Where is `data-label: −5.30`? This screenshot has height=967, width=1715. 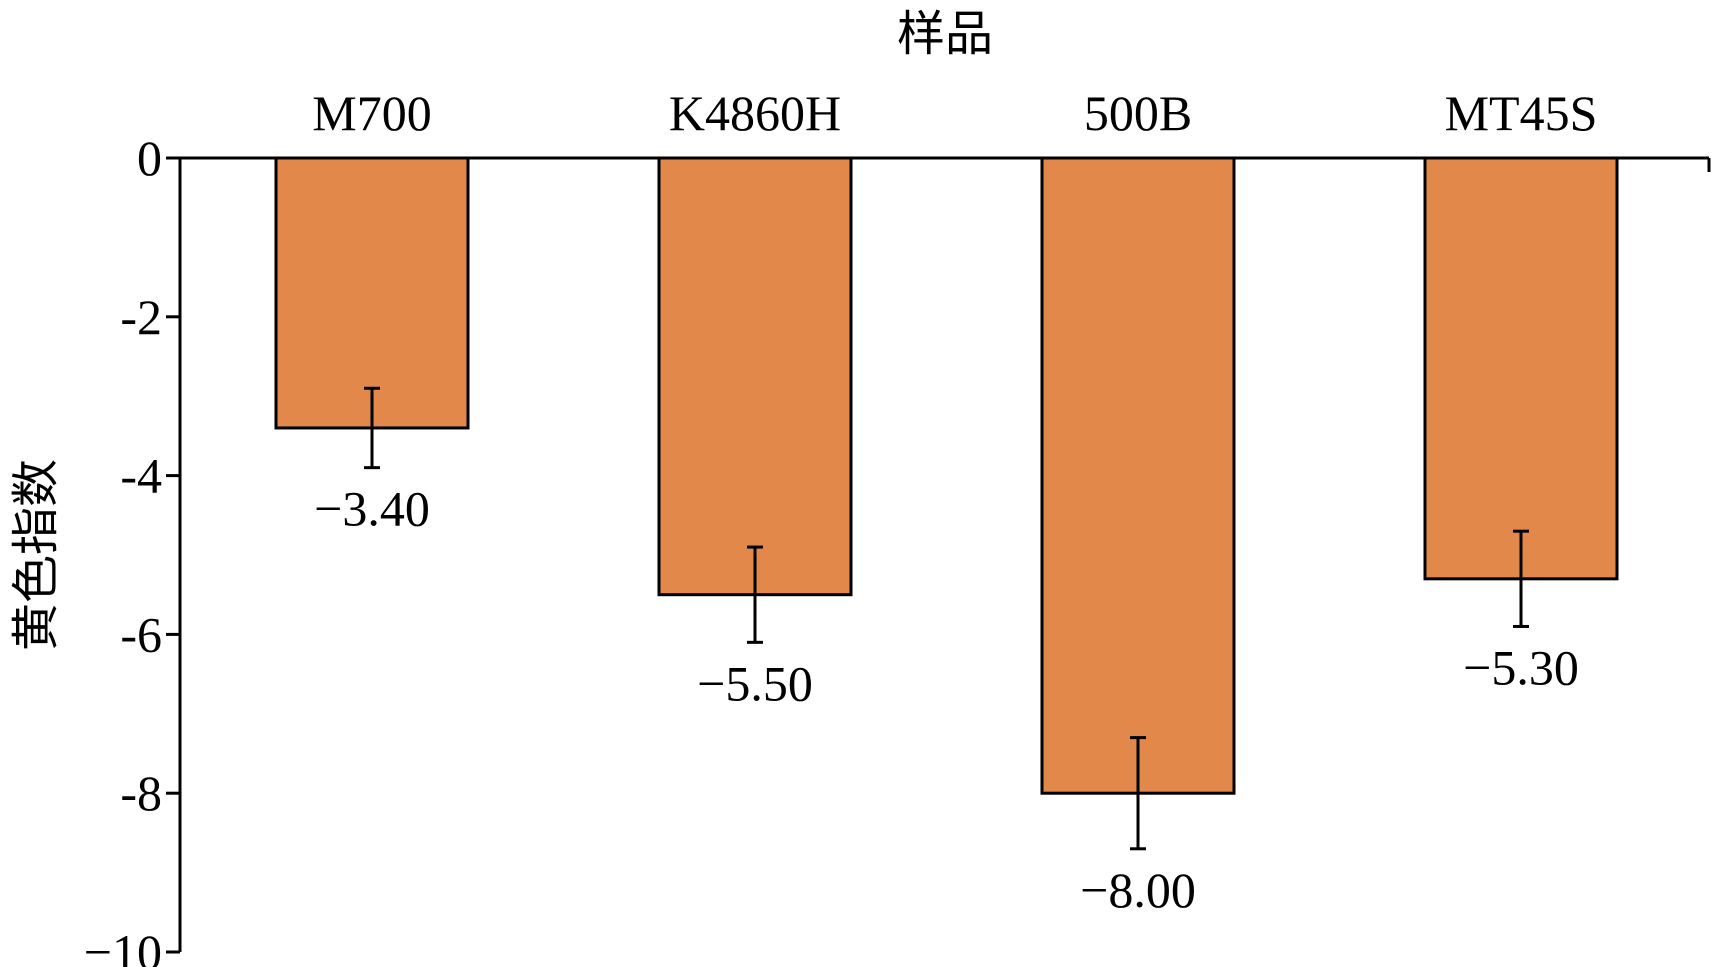
data-label: −5.30 is located at coordinates (1521, 667).